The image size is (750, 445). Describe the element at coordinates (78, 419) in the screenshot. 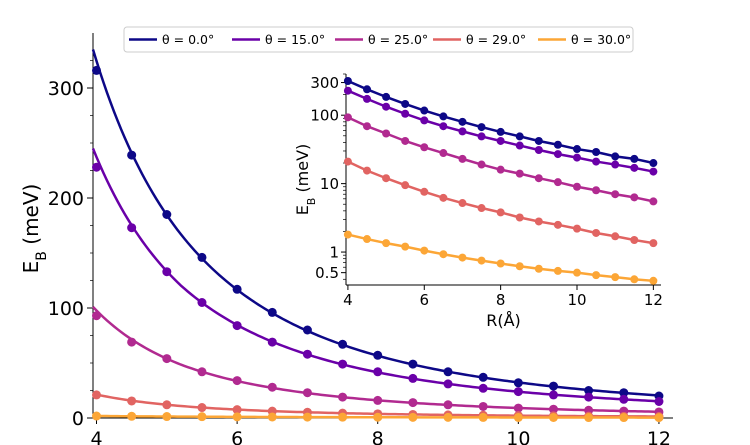

I see `main-y-tick-label: 0` at that location.